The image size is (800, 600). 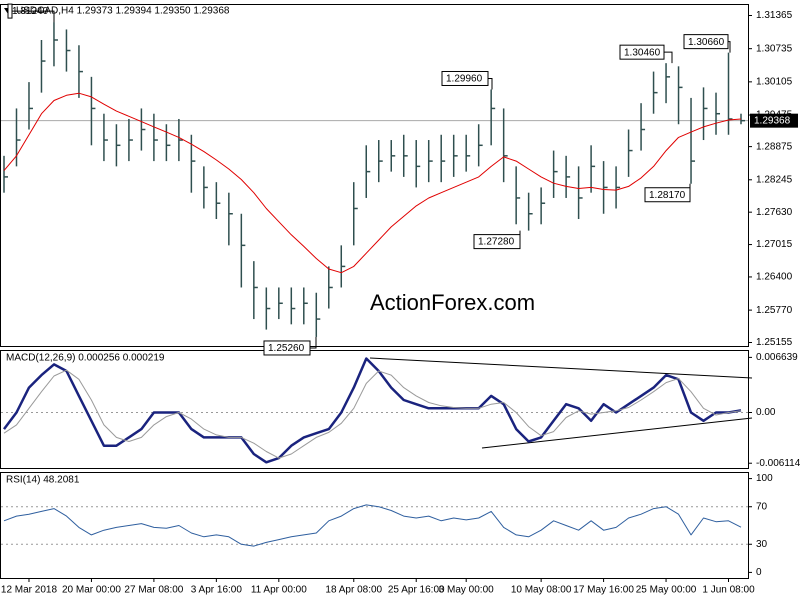 What do you see at coordinates (30, 11) in the screenshot?
I see `annotation-label: 1.31240` at bounding box center [30, 11].